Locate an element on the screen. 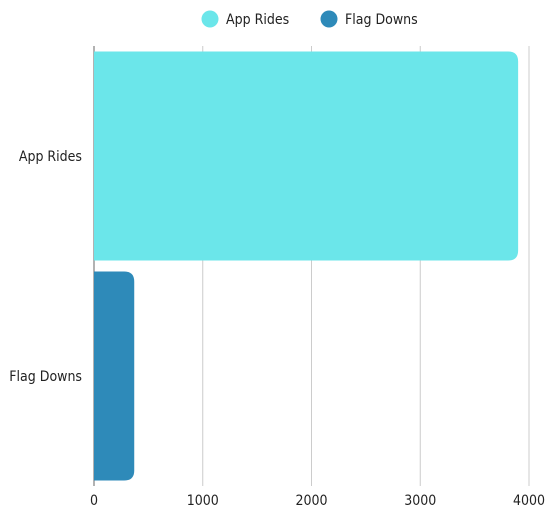 This screenshot has width=553, height=510. x-tick-label: 0 is located at coordinates (94, 501).